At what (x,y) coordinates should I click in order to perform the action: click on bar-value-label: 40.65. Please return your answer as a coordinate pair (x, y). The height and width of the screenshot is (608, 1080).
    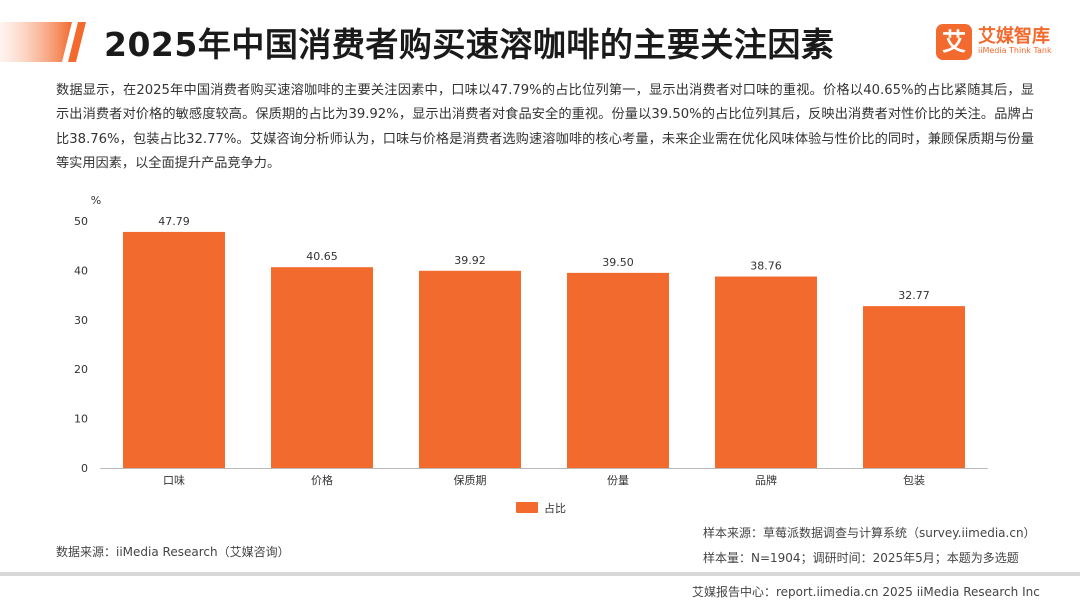
    Looking at the image, I should click on (322, 256).